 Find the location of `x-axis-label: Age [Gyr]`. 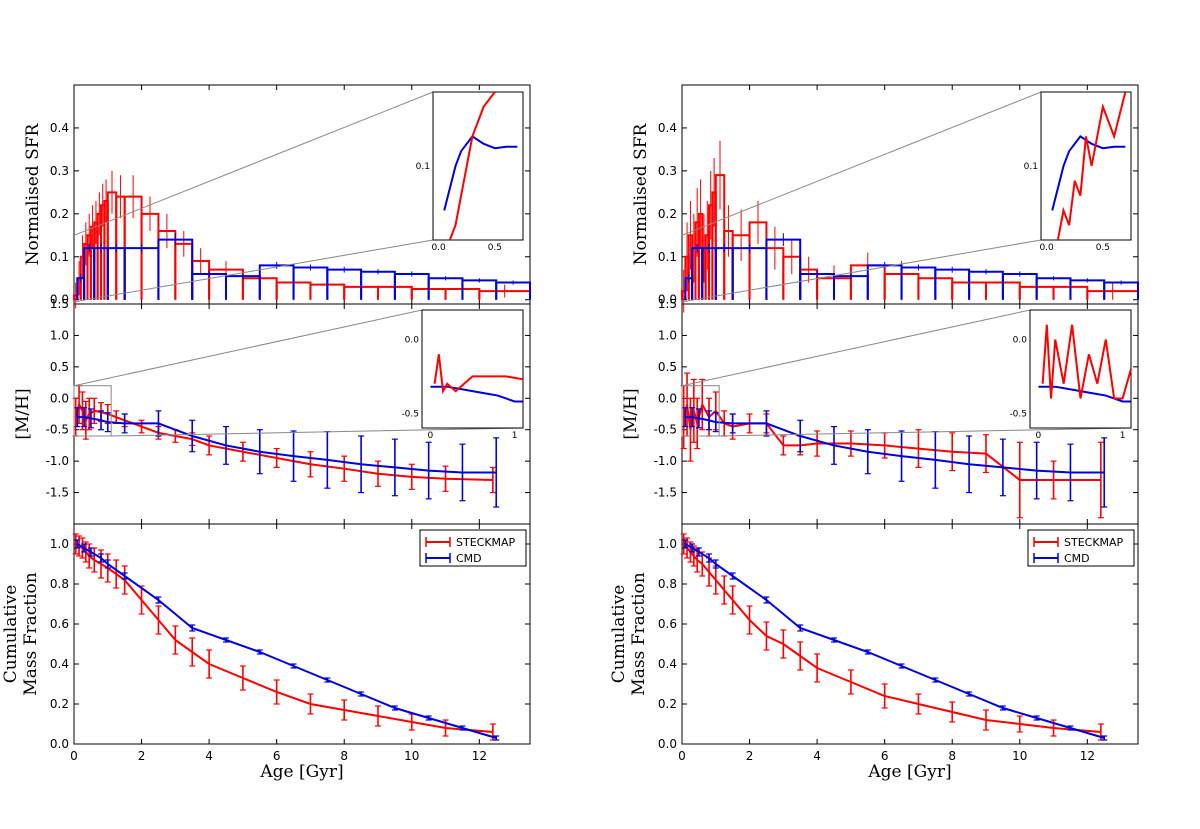

x-axis-label: Age [Gyr] is located at coordinates (909, 772).